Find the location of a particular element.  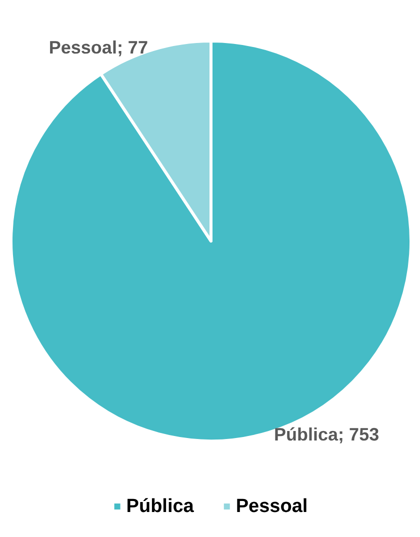

data-label: Pública; 753 is located at coordinates (327, 434).